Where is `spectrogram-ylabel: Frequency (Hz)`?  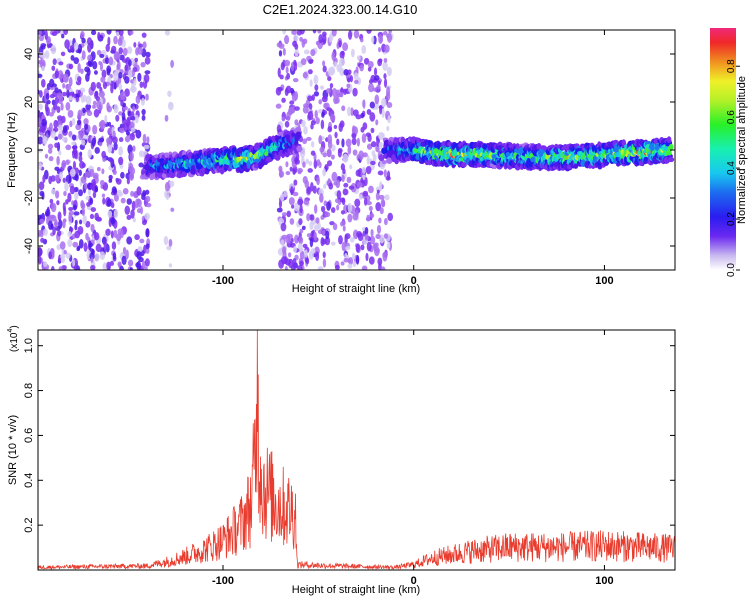
spectrogram-ylabel: Frequency (Hz) is located at coordinates (12, 150).